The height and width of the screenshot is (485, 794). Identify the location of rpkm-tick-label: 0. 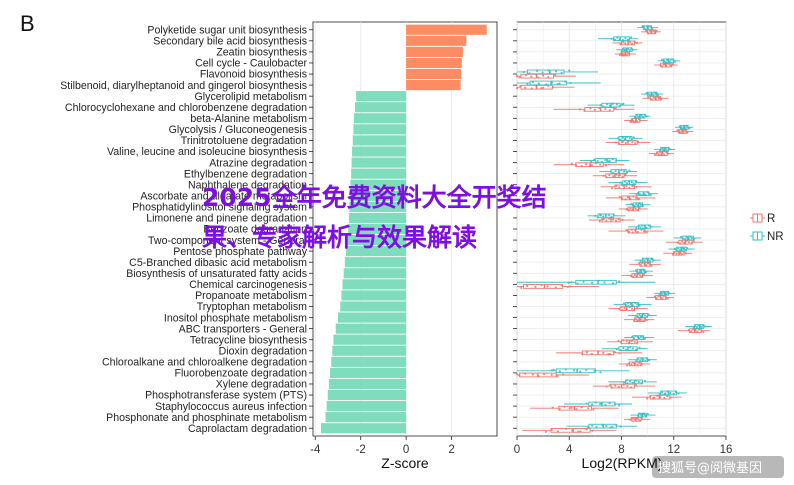
(517, 450).